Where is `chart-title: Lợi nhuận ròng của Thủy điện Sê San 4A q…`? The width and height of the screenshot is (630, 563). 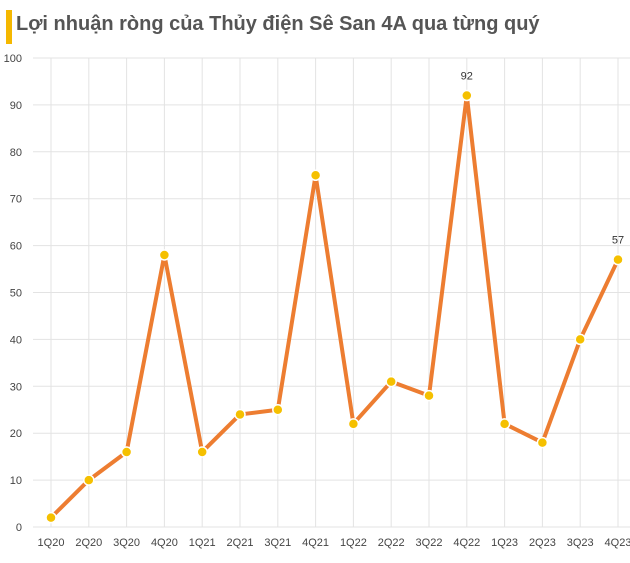
chart-title: Lợi nhuận ròng của Thủy điện Sê San 4A q… is located at coordinates (278, 24).